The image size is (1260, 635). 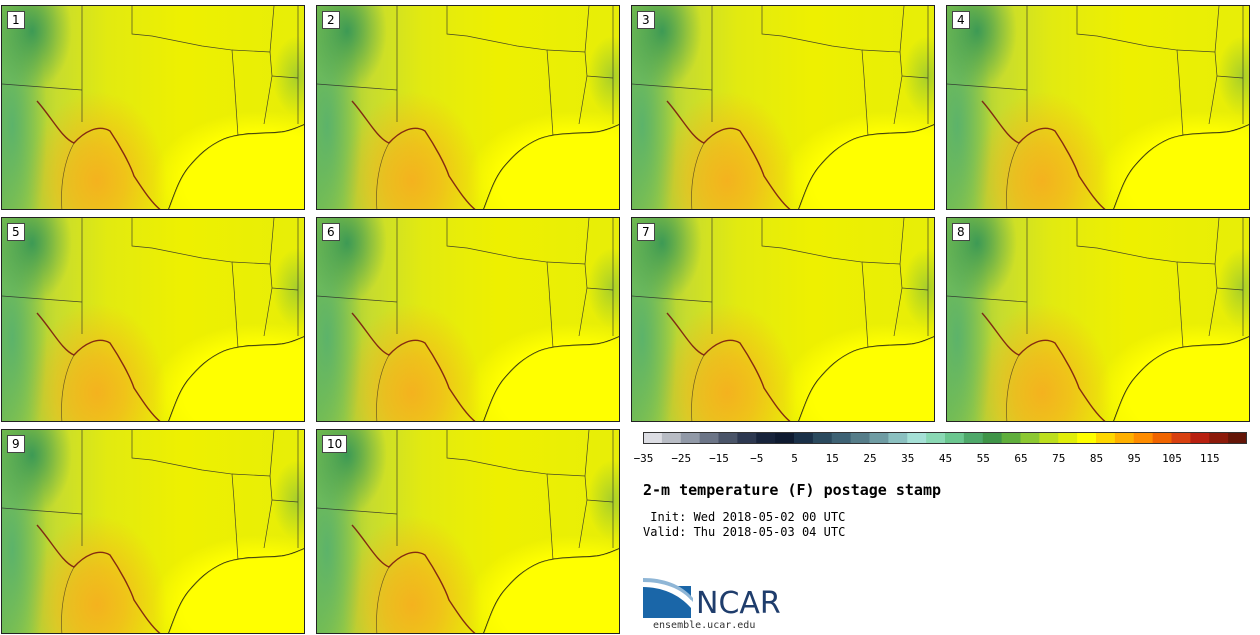 I want to click on member-label: 9, so click(x=16, y=444).